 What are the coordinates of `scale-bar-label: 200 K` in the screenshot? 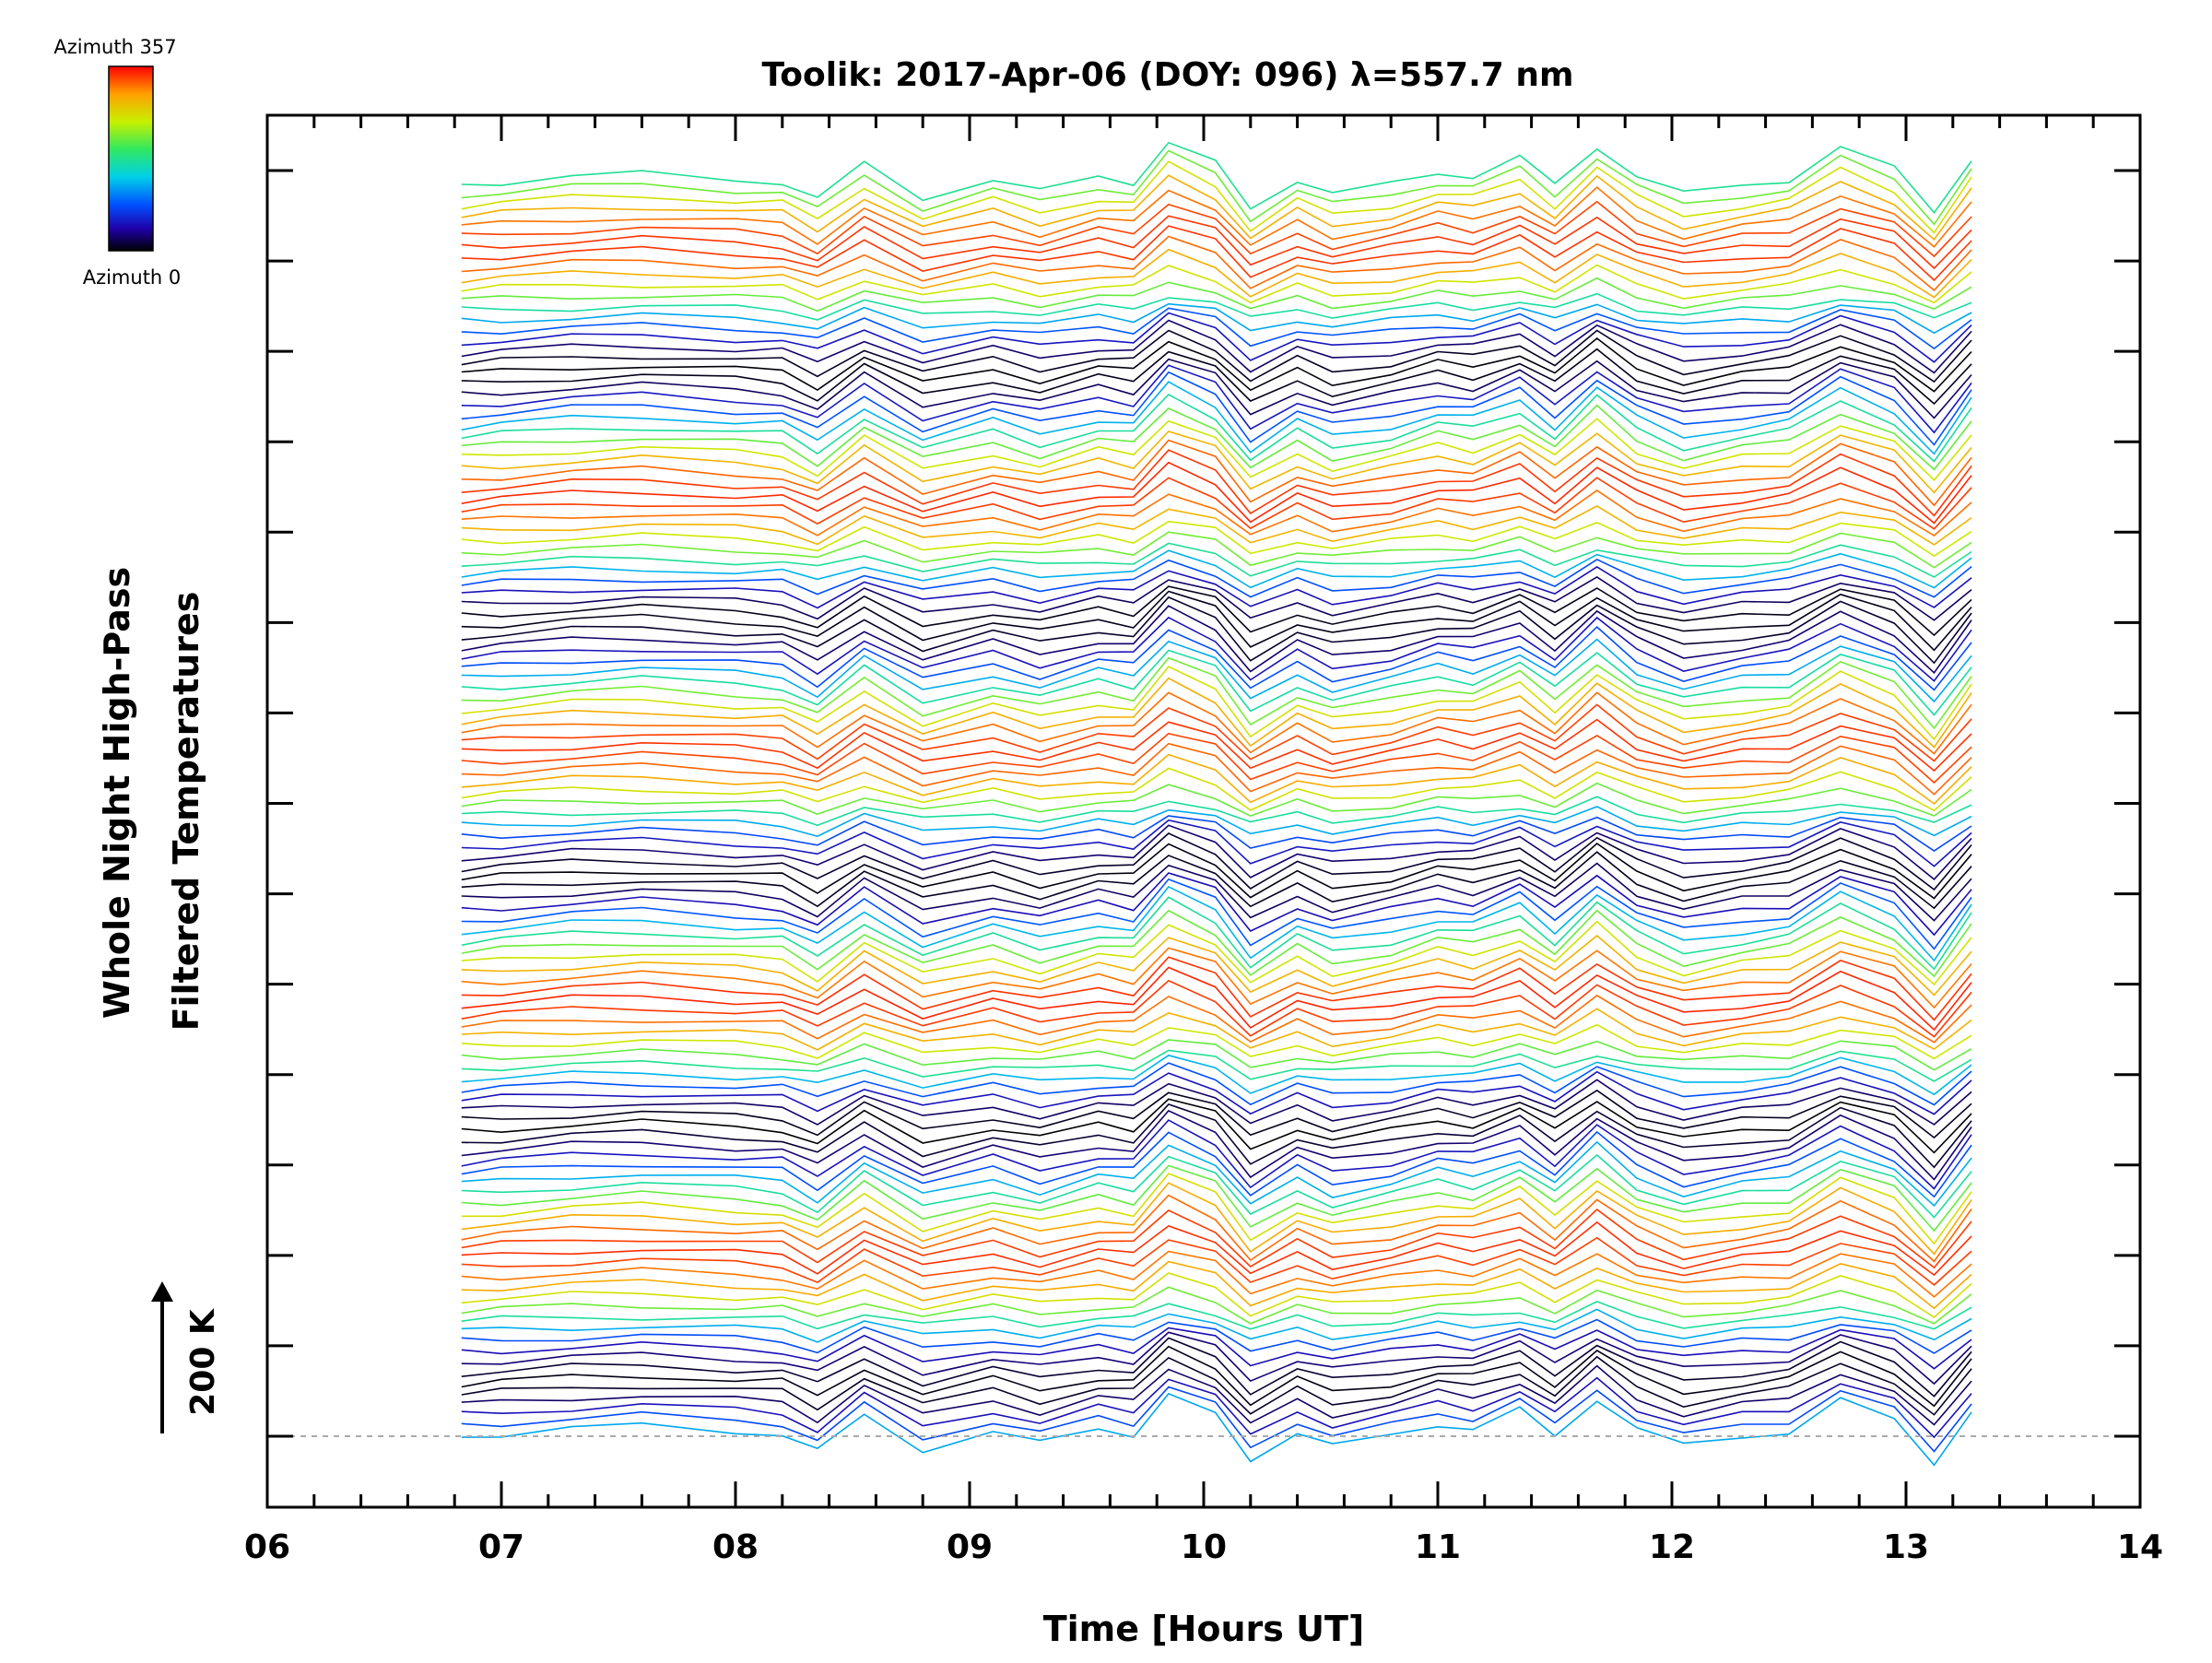 It's located at (203, 1362).